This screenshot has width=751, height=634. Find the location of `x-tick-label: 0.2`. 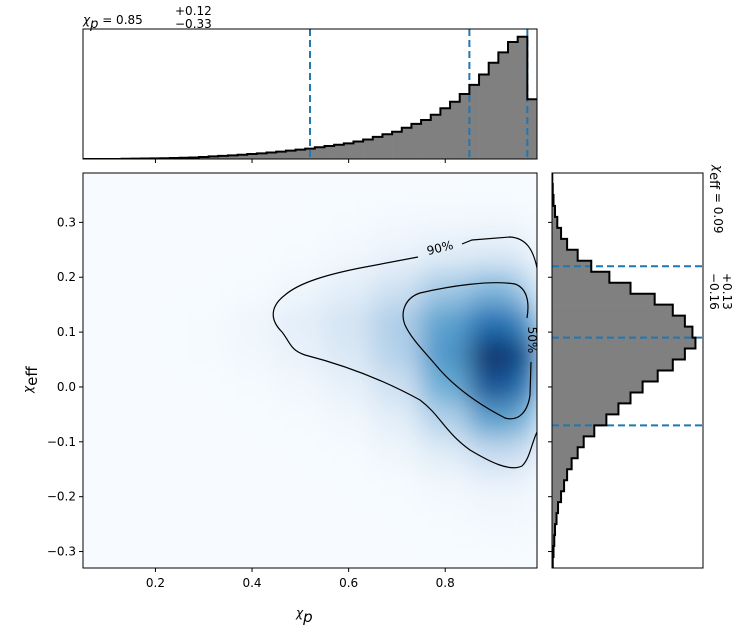

x-tick-label: 0.2 is located at coordinates (155, 583).